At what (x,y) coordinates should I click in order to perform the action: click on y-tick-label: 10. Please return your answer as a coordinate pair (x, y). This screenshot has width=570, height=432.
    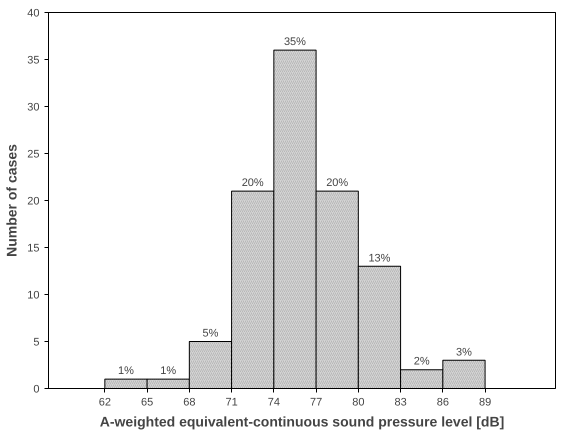
    Looking at the image, I should click on (33, 296).